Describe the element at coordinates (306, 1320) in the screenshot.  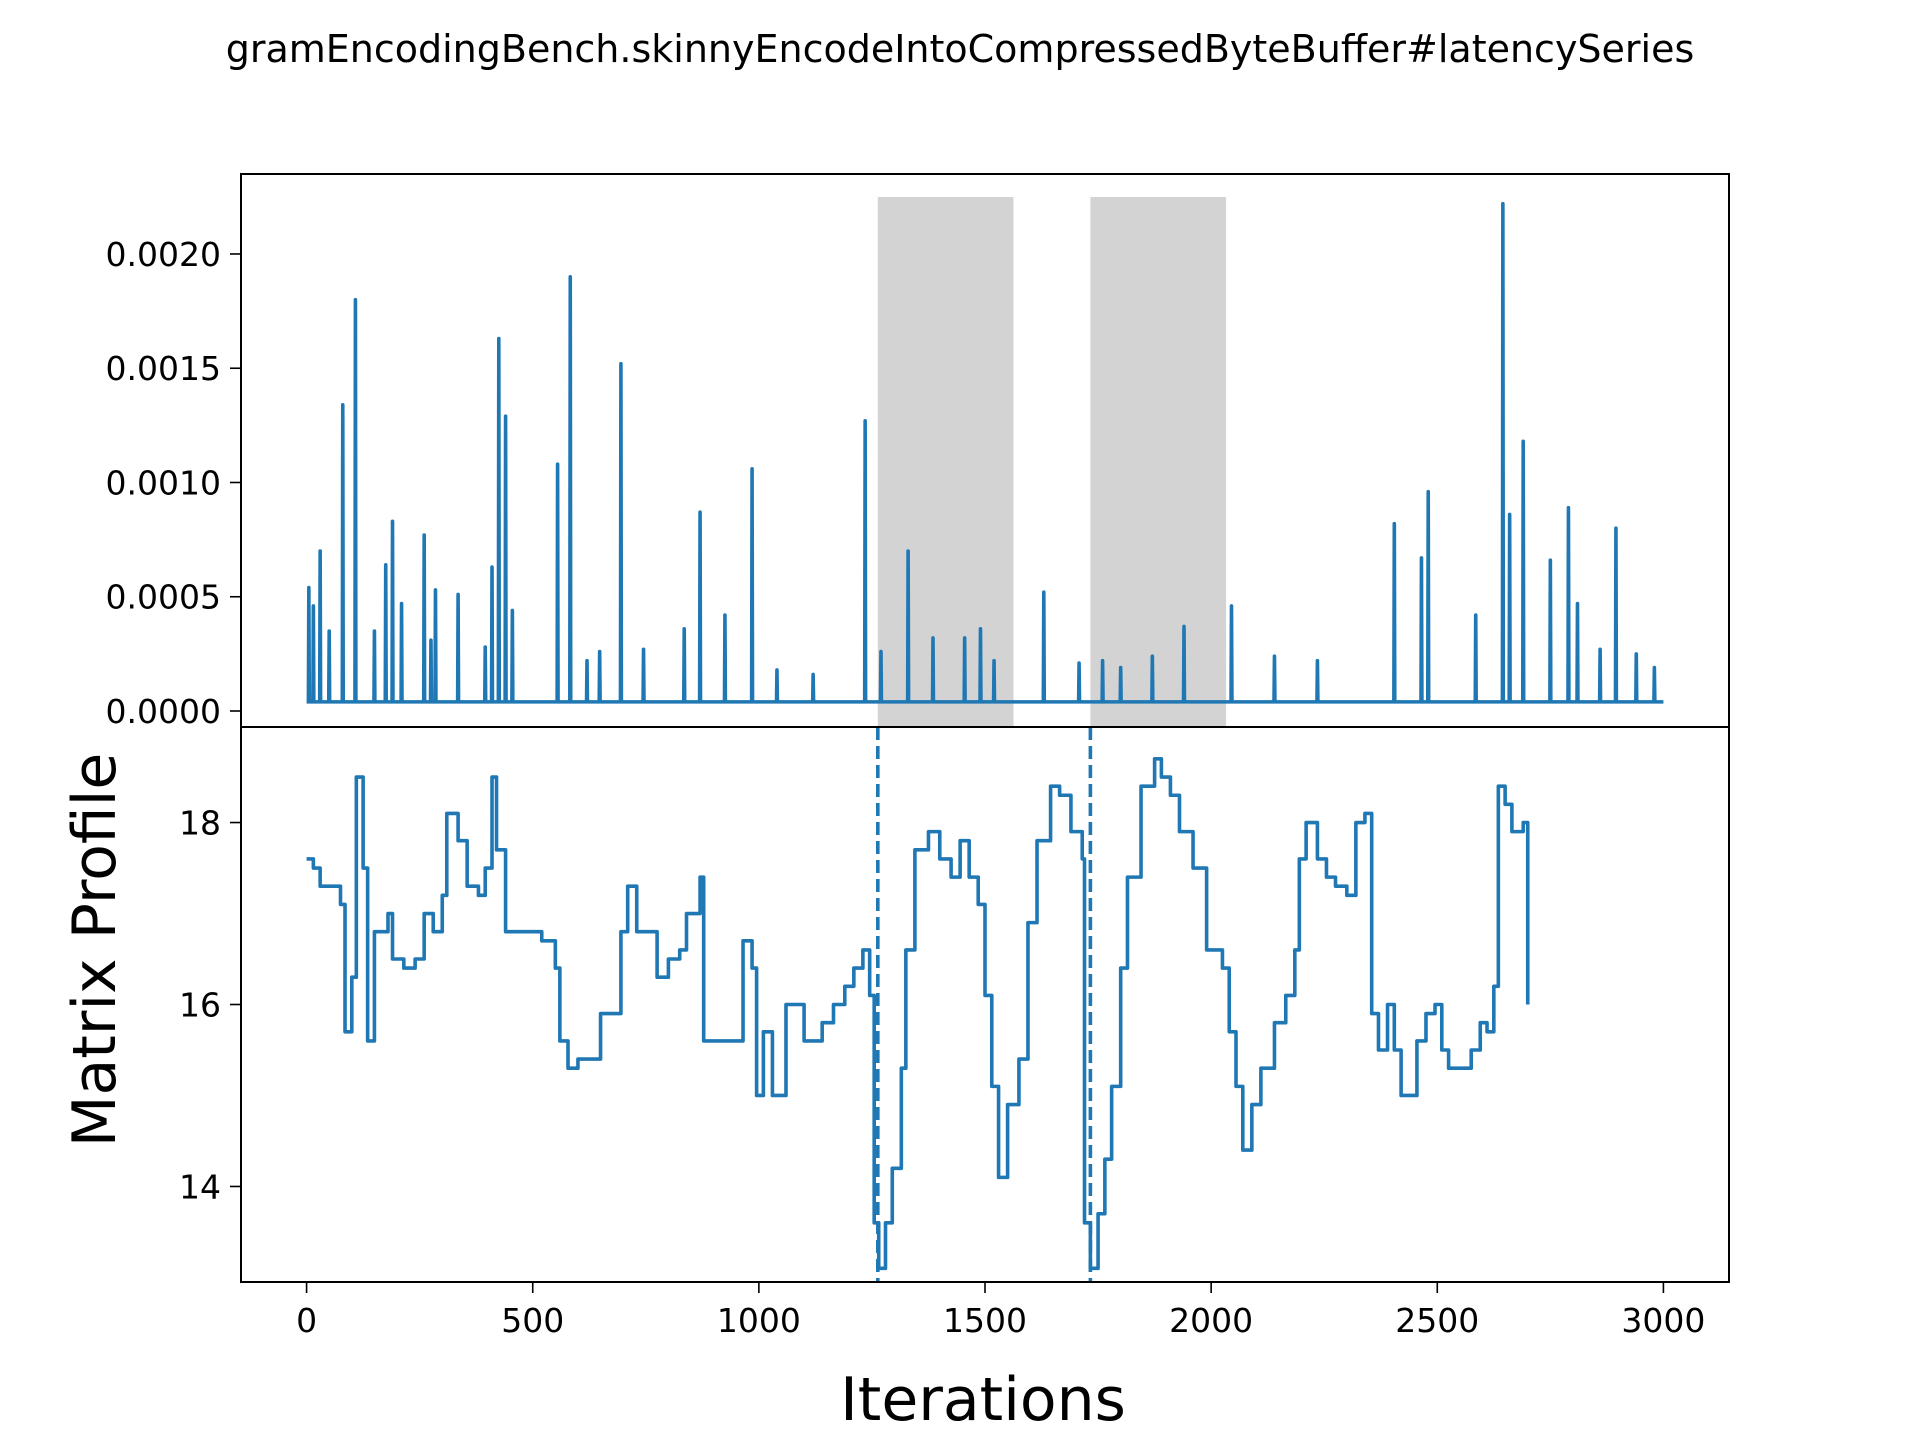
I see `x-tick-label-0: 0` at that location.